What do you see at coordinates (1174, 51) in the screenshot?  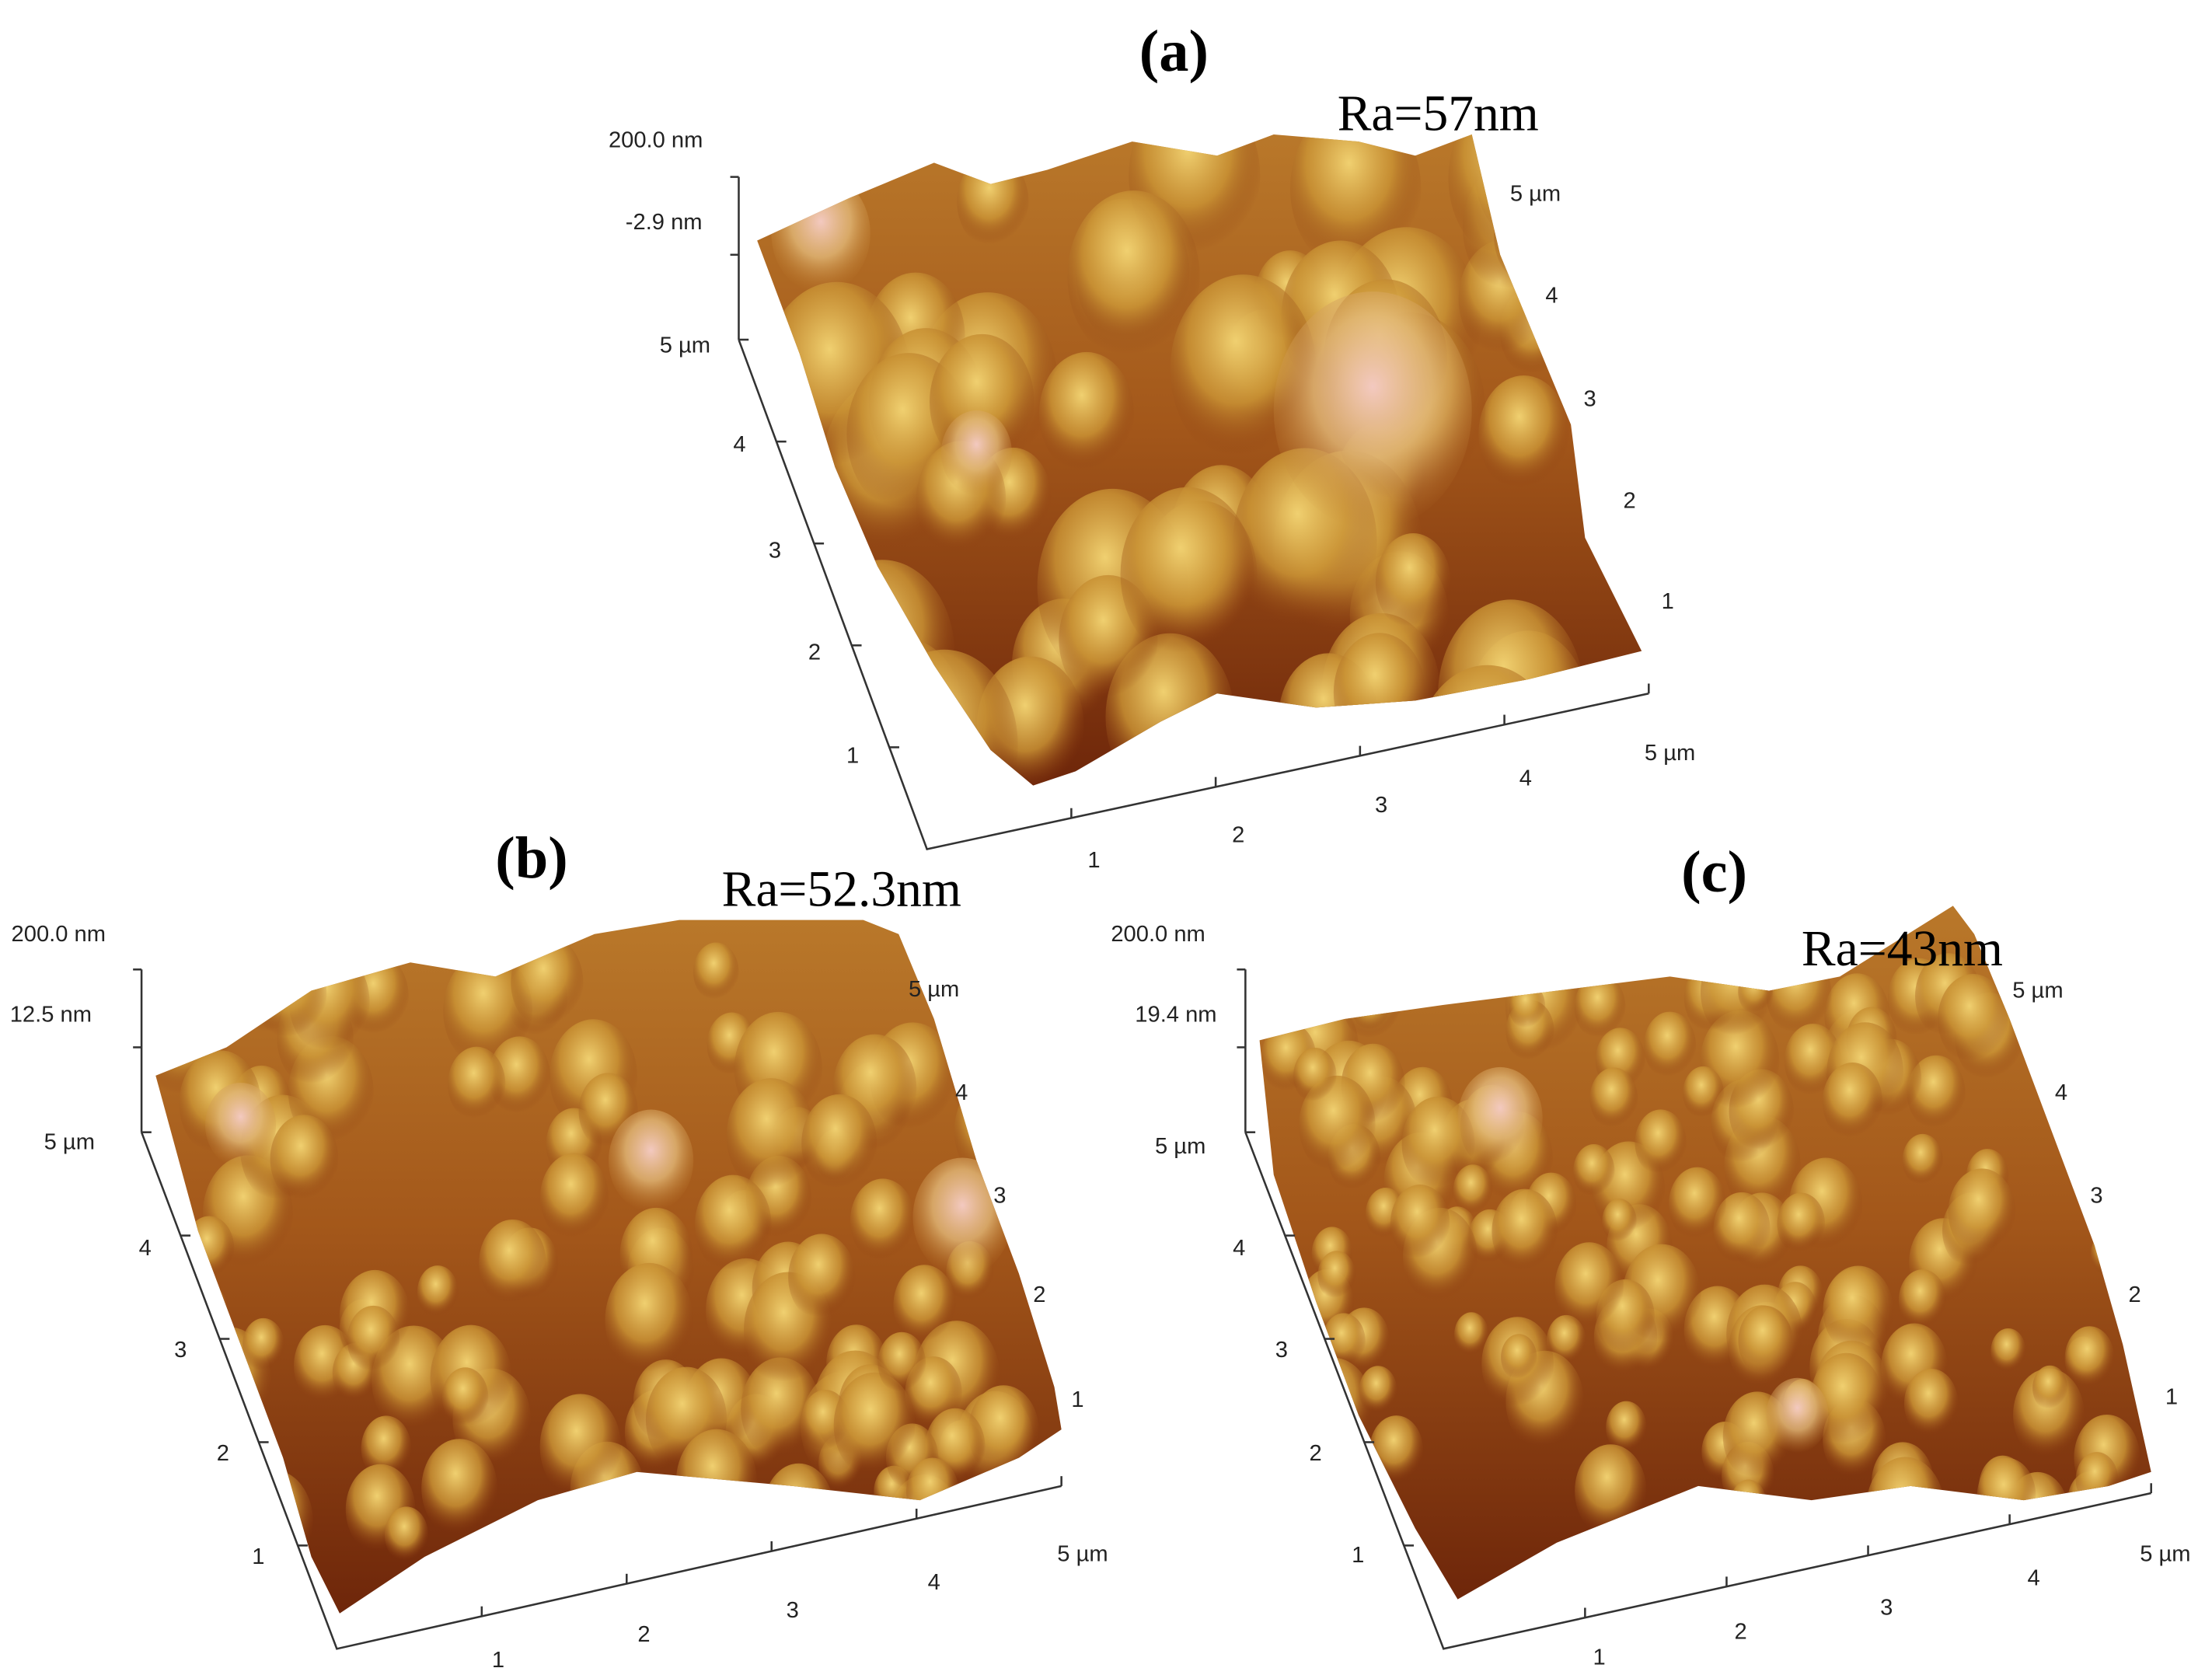 I see `panel-label: (a)` at bounding box center [1174, 51].